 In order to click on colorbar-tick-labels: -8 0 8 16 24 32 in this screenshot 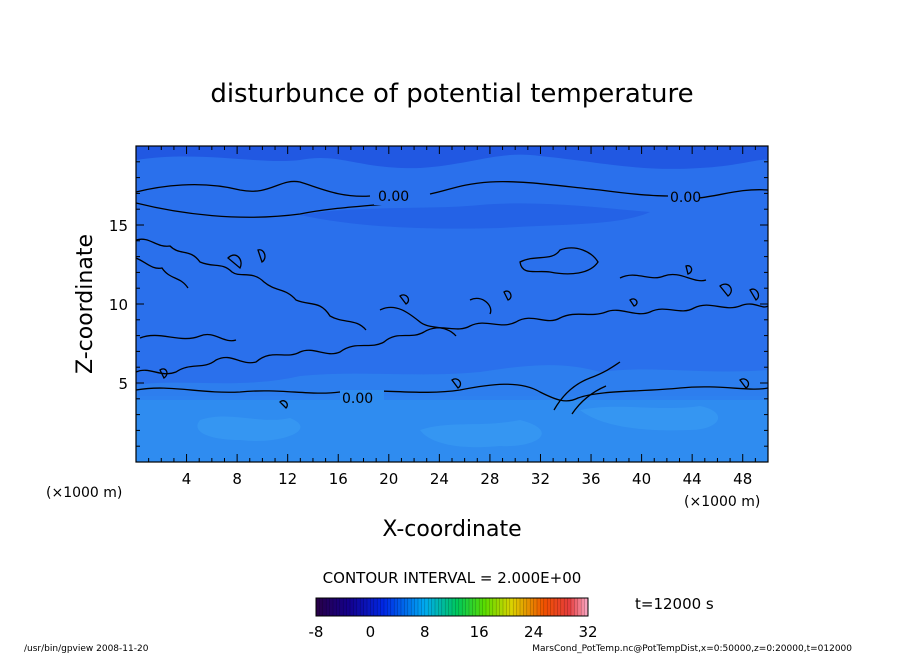, I will do `click(453, 632)`.